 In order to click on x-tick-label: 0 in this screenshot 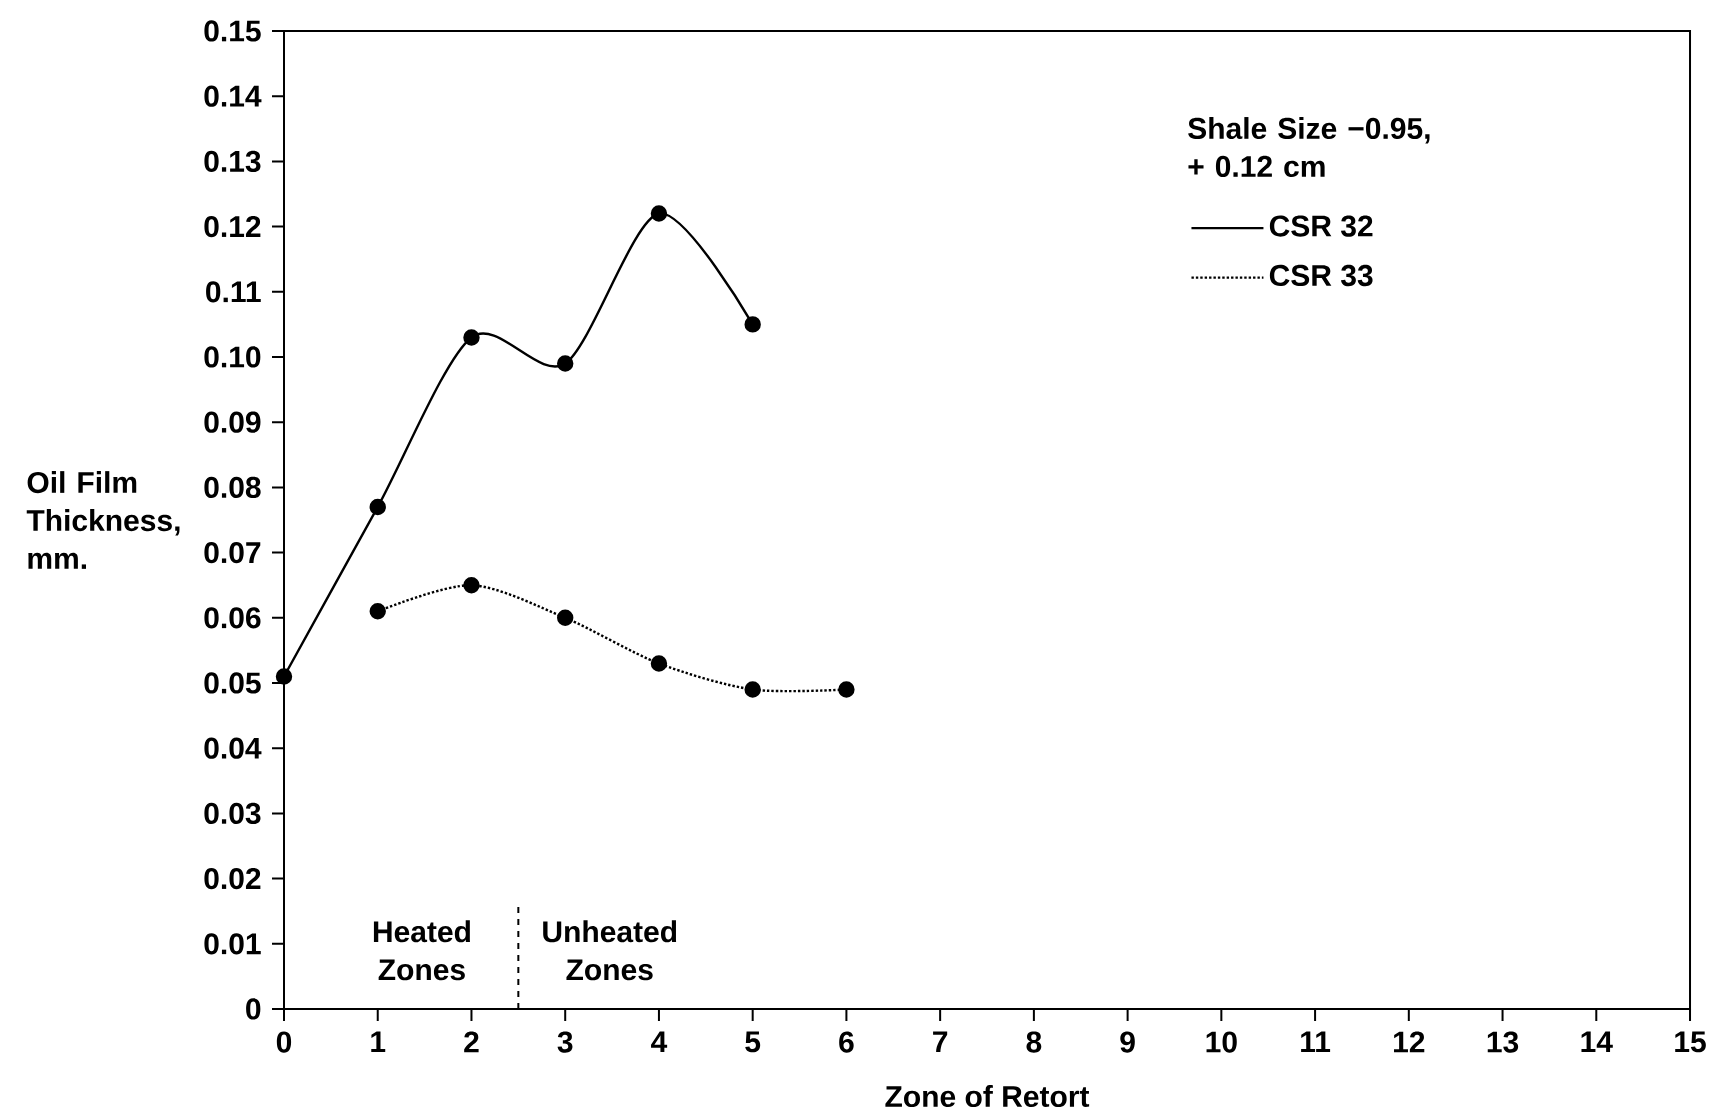, I will do `click(284, 1042)`.